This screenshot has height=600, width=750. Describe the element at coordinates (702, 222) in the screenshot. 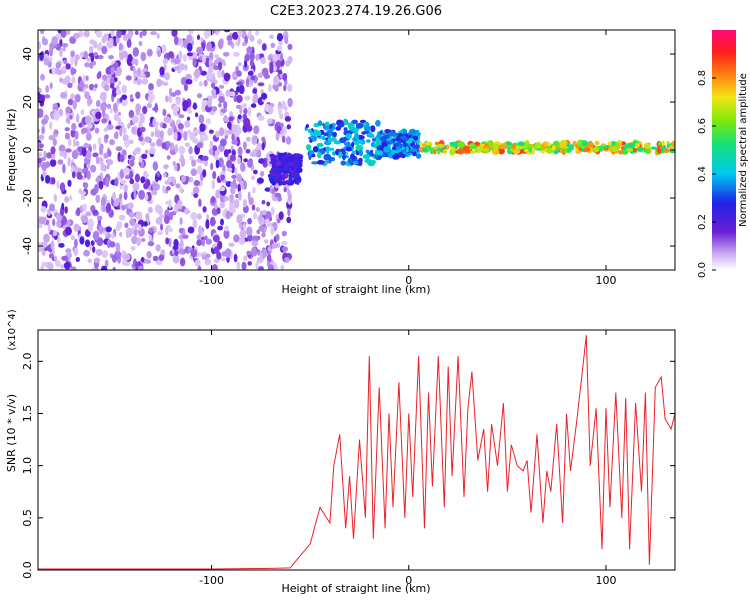

I see `colorbar-tick-label: 0.2` at that location.